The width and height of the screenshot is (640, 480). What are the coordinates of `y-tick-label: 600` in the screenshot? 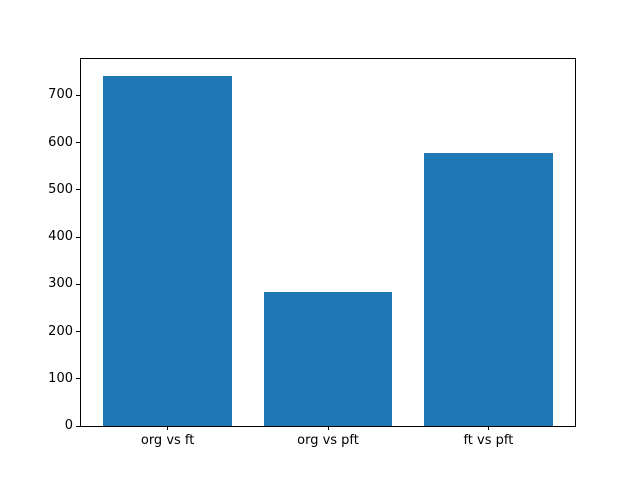 It's located at (60, 142).